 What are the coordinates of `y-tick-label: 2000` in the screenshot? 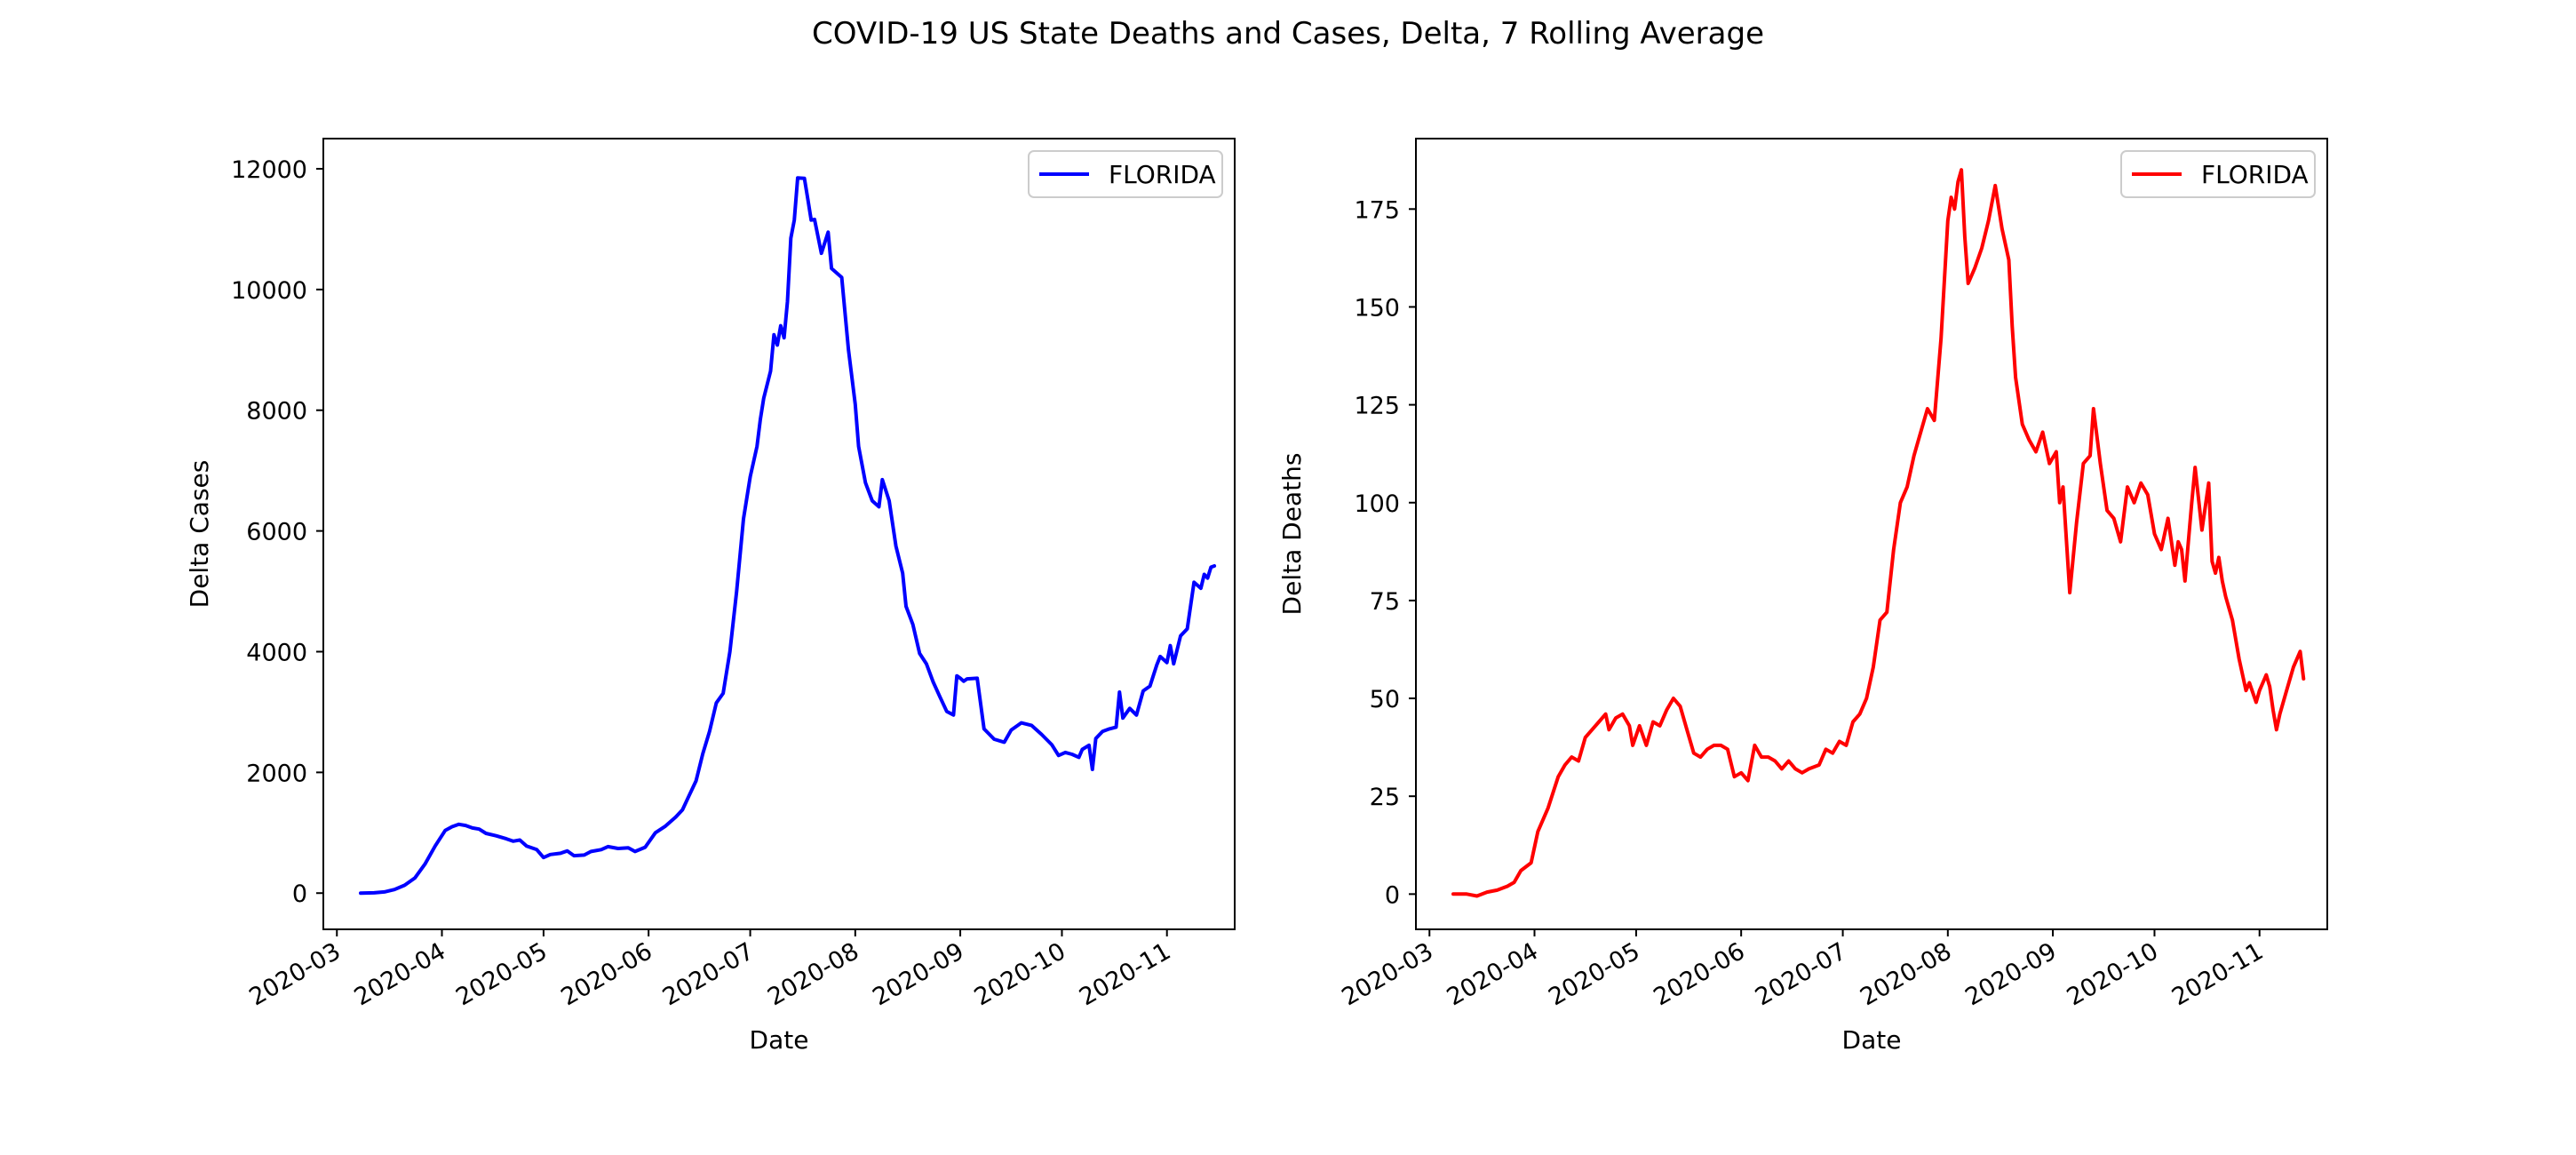 It's located at (276, 773).